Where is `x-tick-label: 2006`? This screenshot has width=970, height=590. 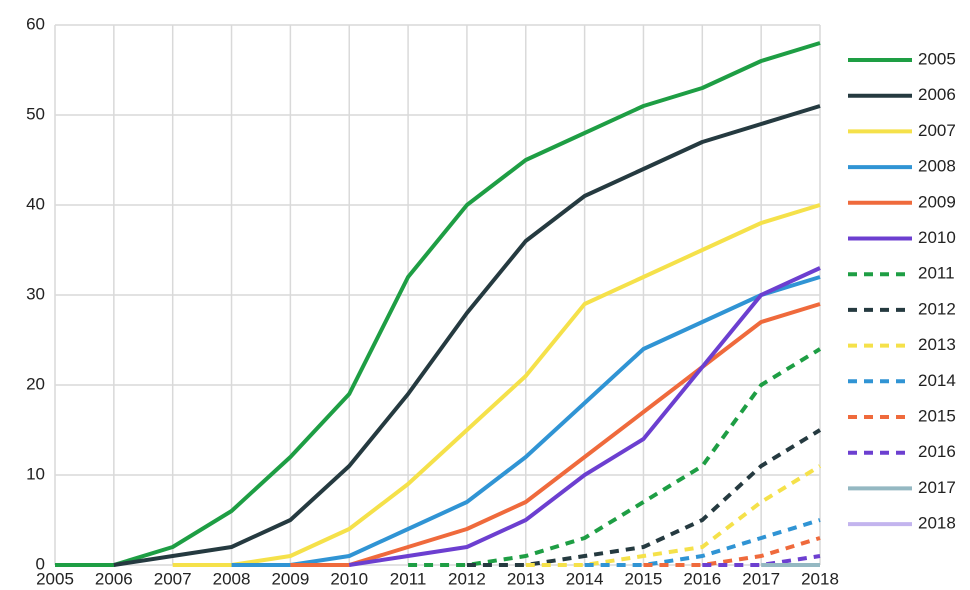
x-tick-label: 2006 is located at coordinates (114, 578).